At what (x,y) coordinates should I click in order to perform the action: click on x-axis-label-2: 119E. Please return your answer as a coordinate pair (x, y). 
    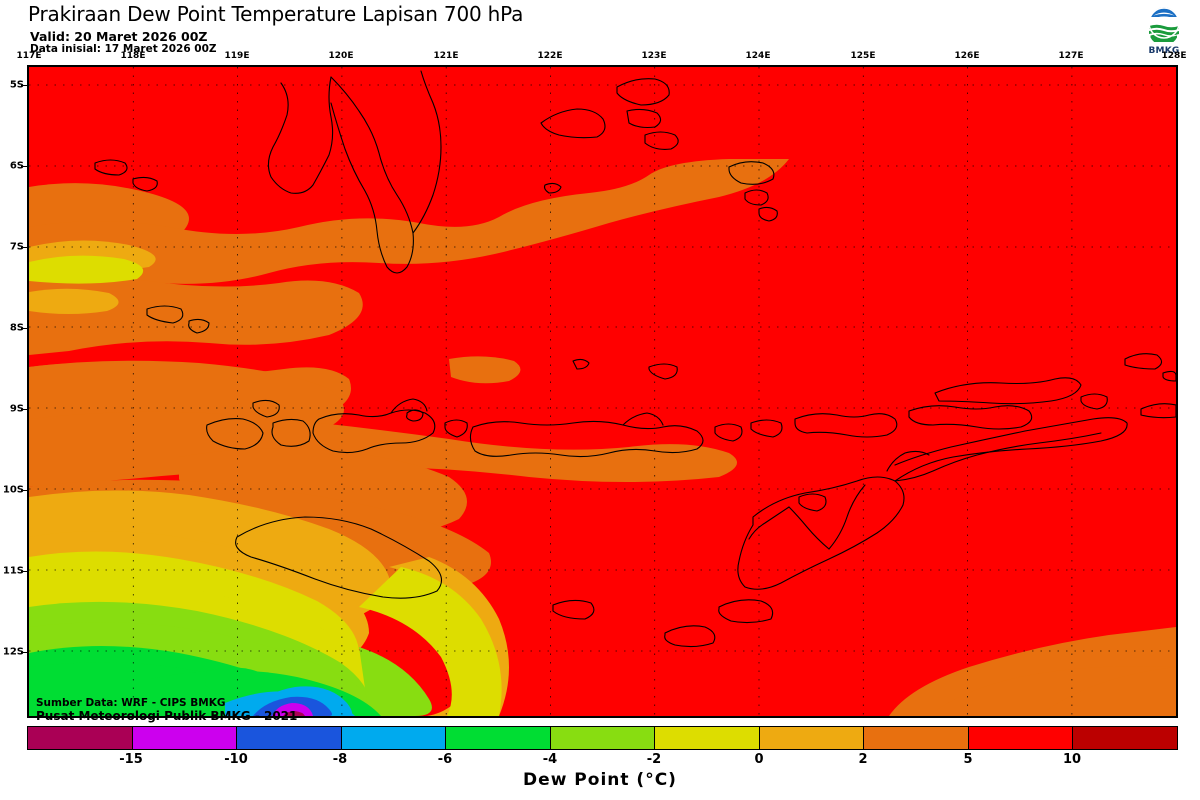
    Looking at the image, I should click on (237, 56).